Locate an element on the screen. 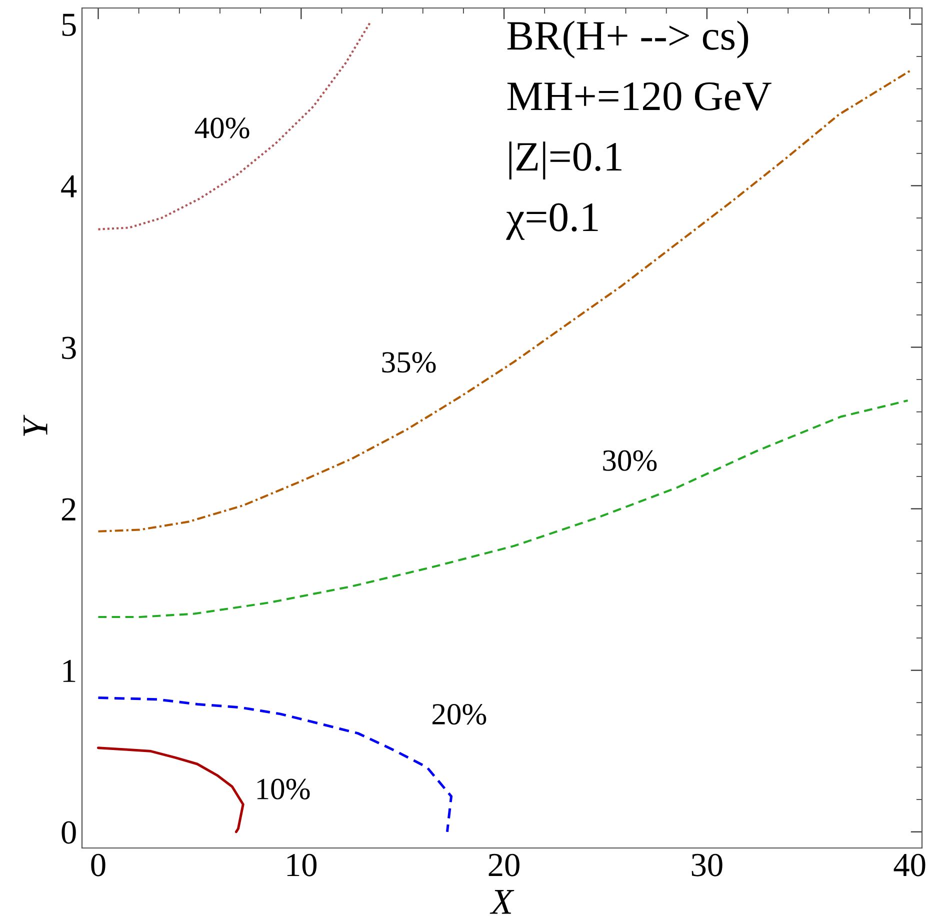 The image size is (929, 922). y-axis-title: Y is located at coordinates (36, 425).